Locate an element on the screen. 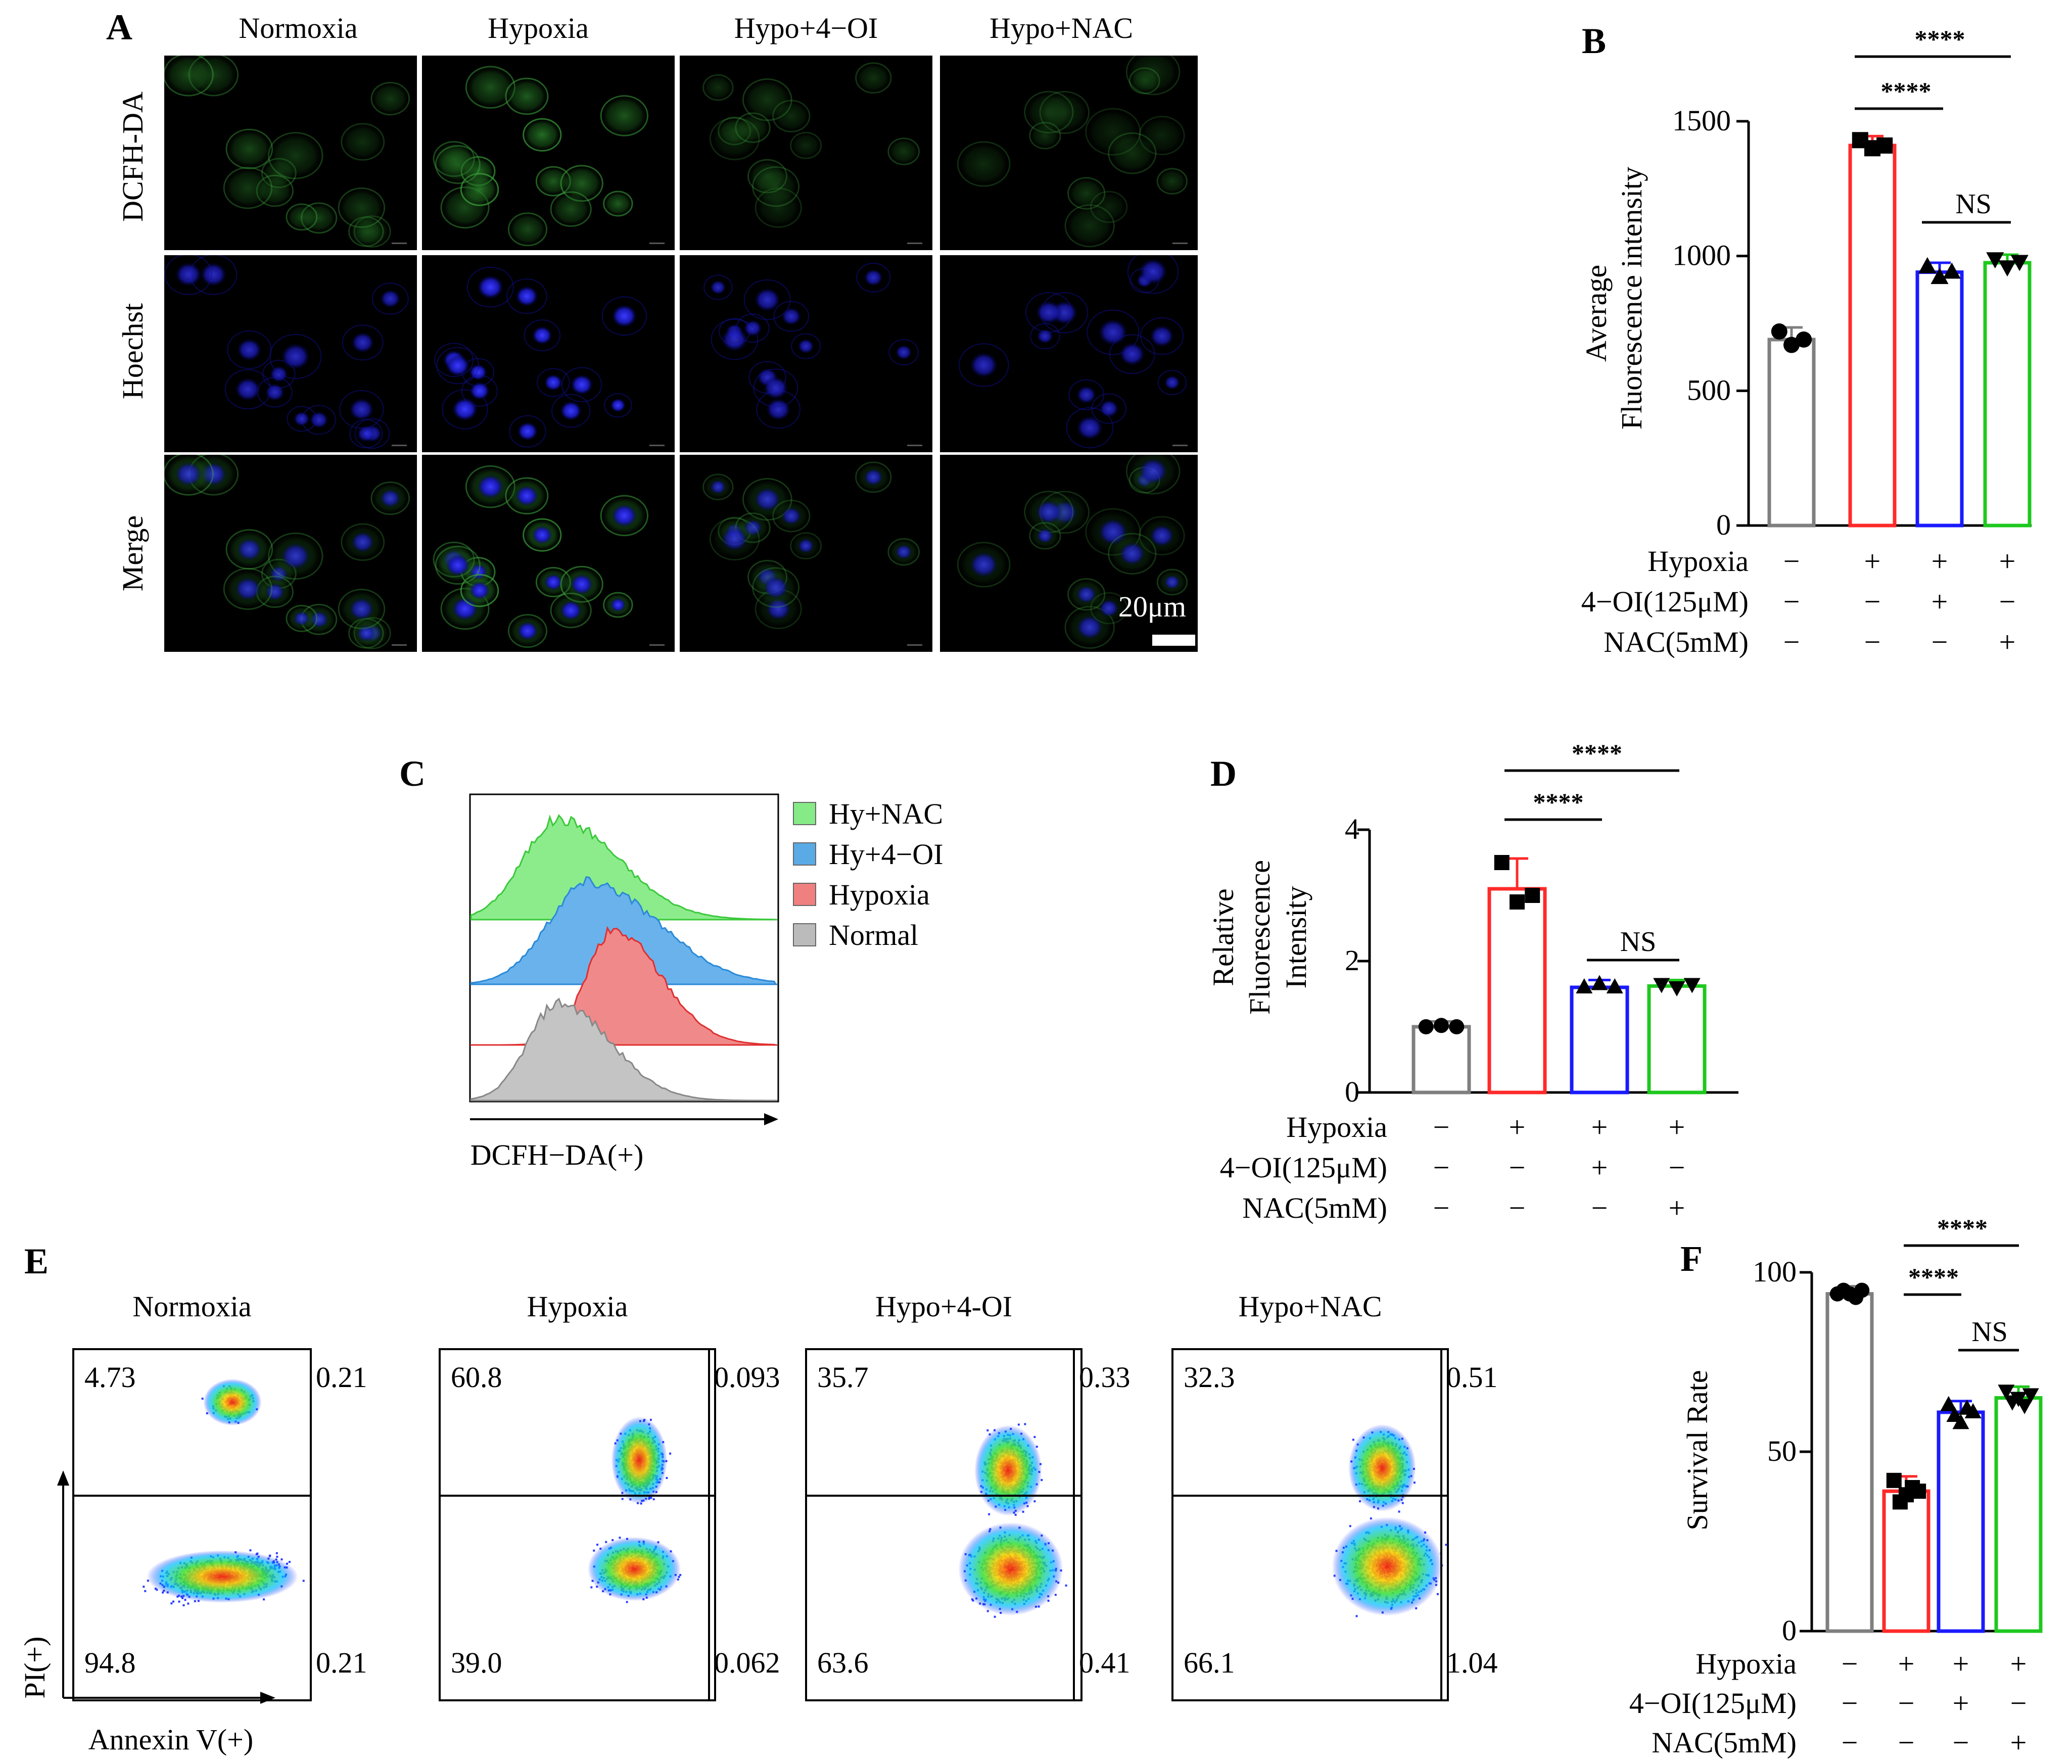  quadrant-ll: 63.6 is located at coordinates (843, 1663).